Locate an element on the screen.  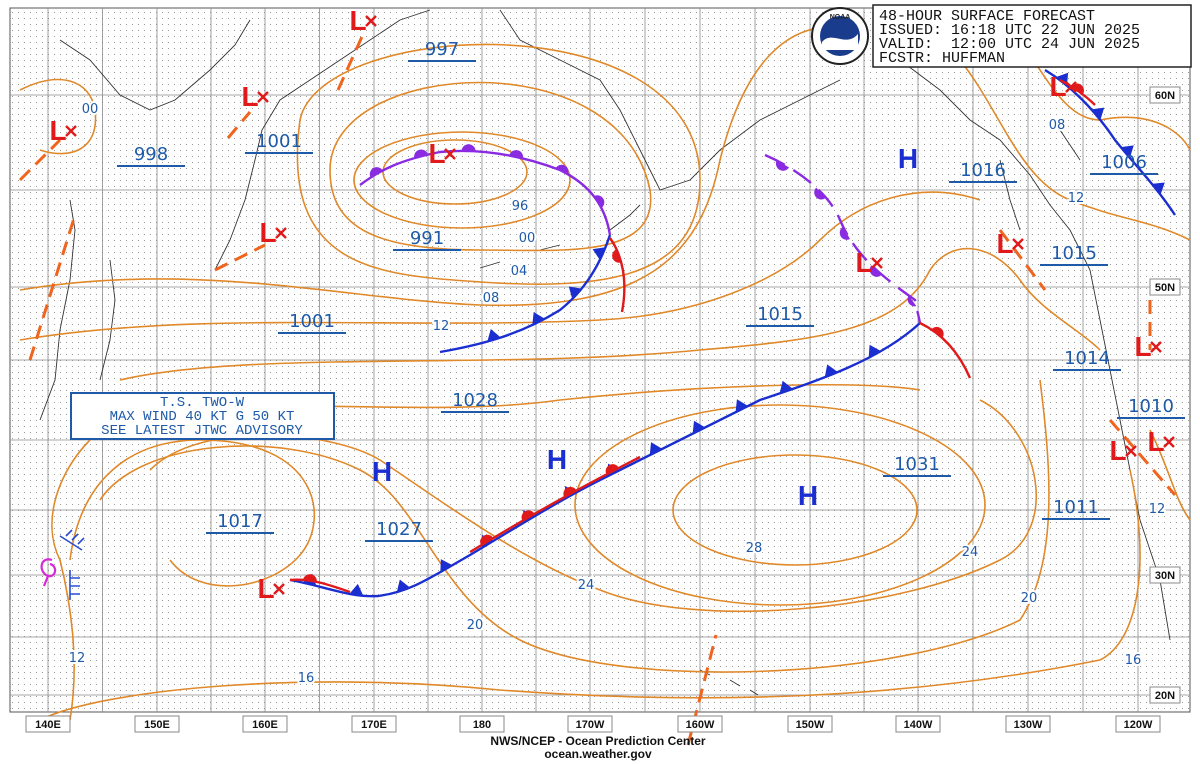
advisory-line: MAX WIND 40 KT G 50 KT is located at coordinates (202, 417).